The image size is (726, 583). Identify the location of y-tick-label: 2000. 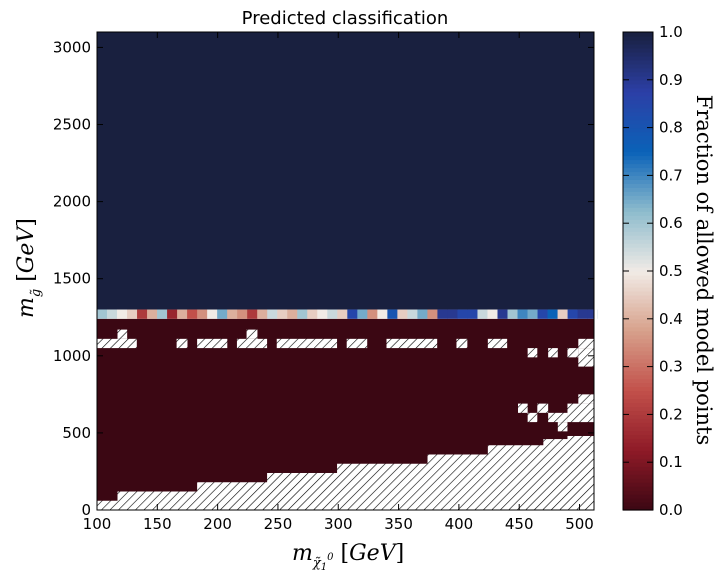
(72, 202).